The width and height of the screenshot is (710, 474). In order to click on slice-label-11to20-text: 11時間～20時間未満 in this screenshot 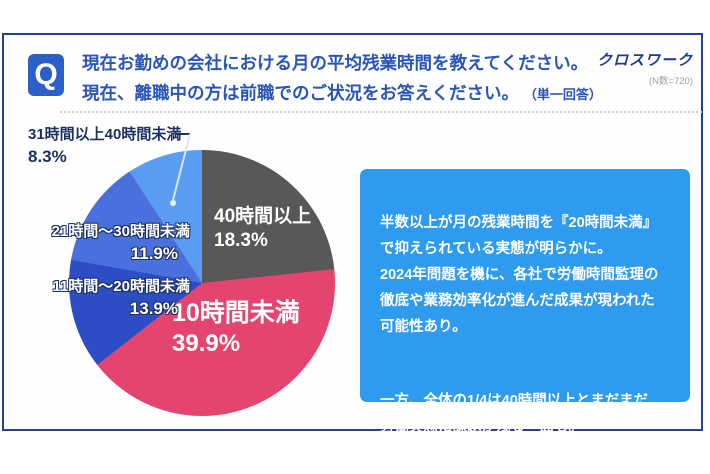, I will do `click(121, 286)`.